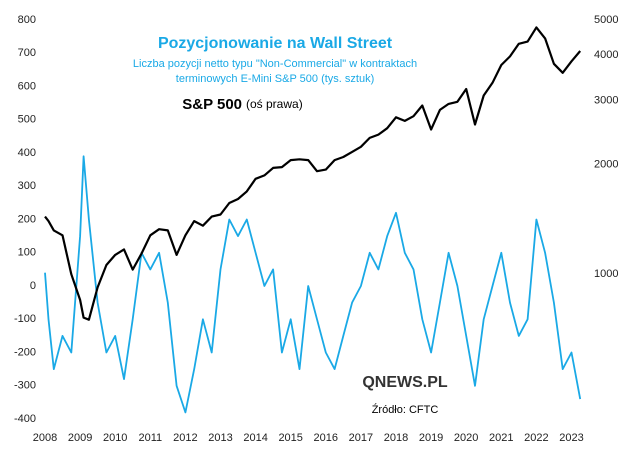  Describe the element at coordinates (27, 86) in the screenshot. I see `y-tick-label: 600` at that location.